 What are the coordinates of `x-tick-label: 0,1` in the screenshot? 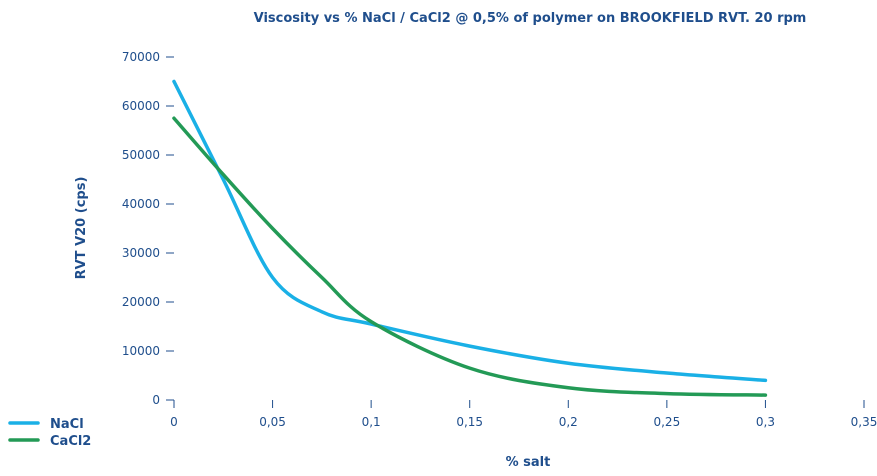 It's located at (371, 422).